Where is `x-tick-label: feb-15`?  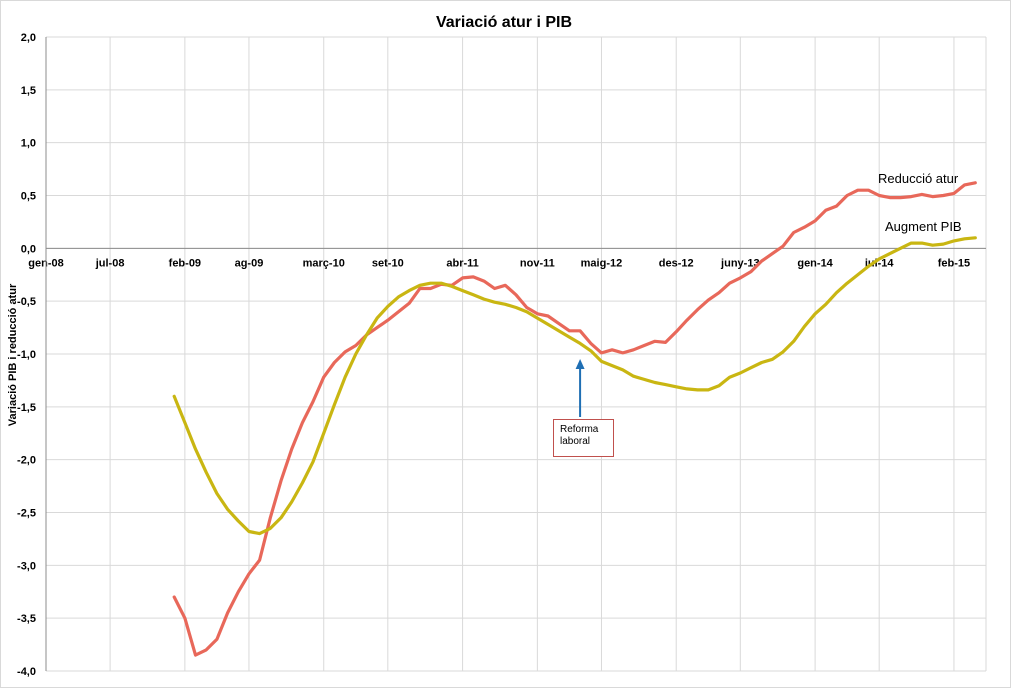
x-tick-label: feb-15 is located at coordinates (954, 263).